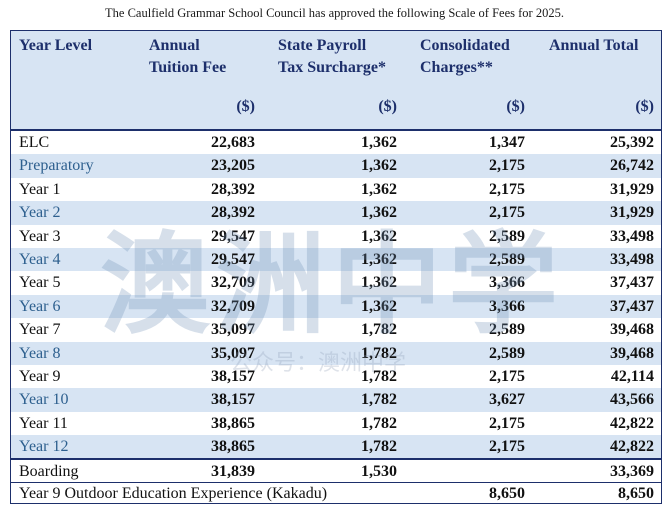 This screenshot has width=669, height=509. I want to click on header-tuition: Annual Tuition Fee, so click(187, 57).